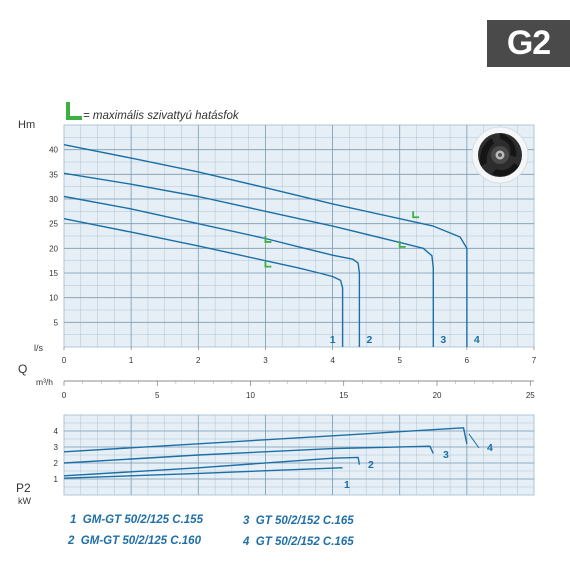  What do you see at coordinates (246, 521) in the screenshot?
I see `legend-number: 3` at bounding box center [246, 521].